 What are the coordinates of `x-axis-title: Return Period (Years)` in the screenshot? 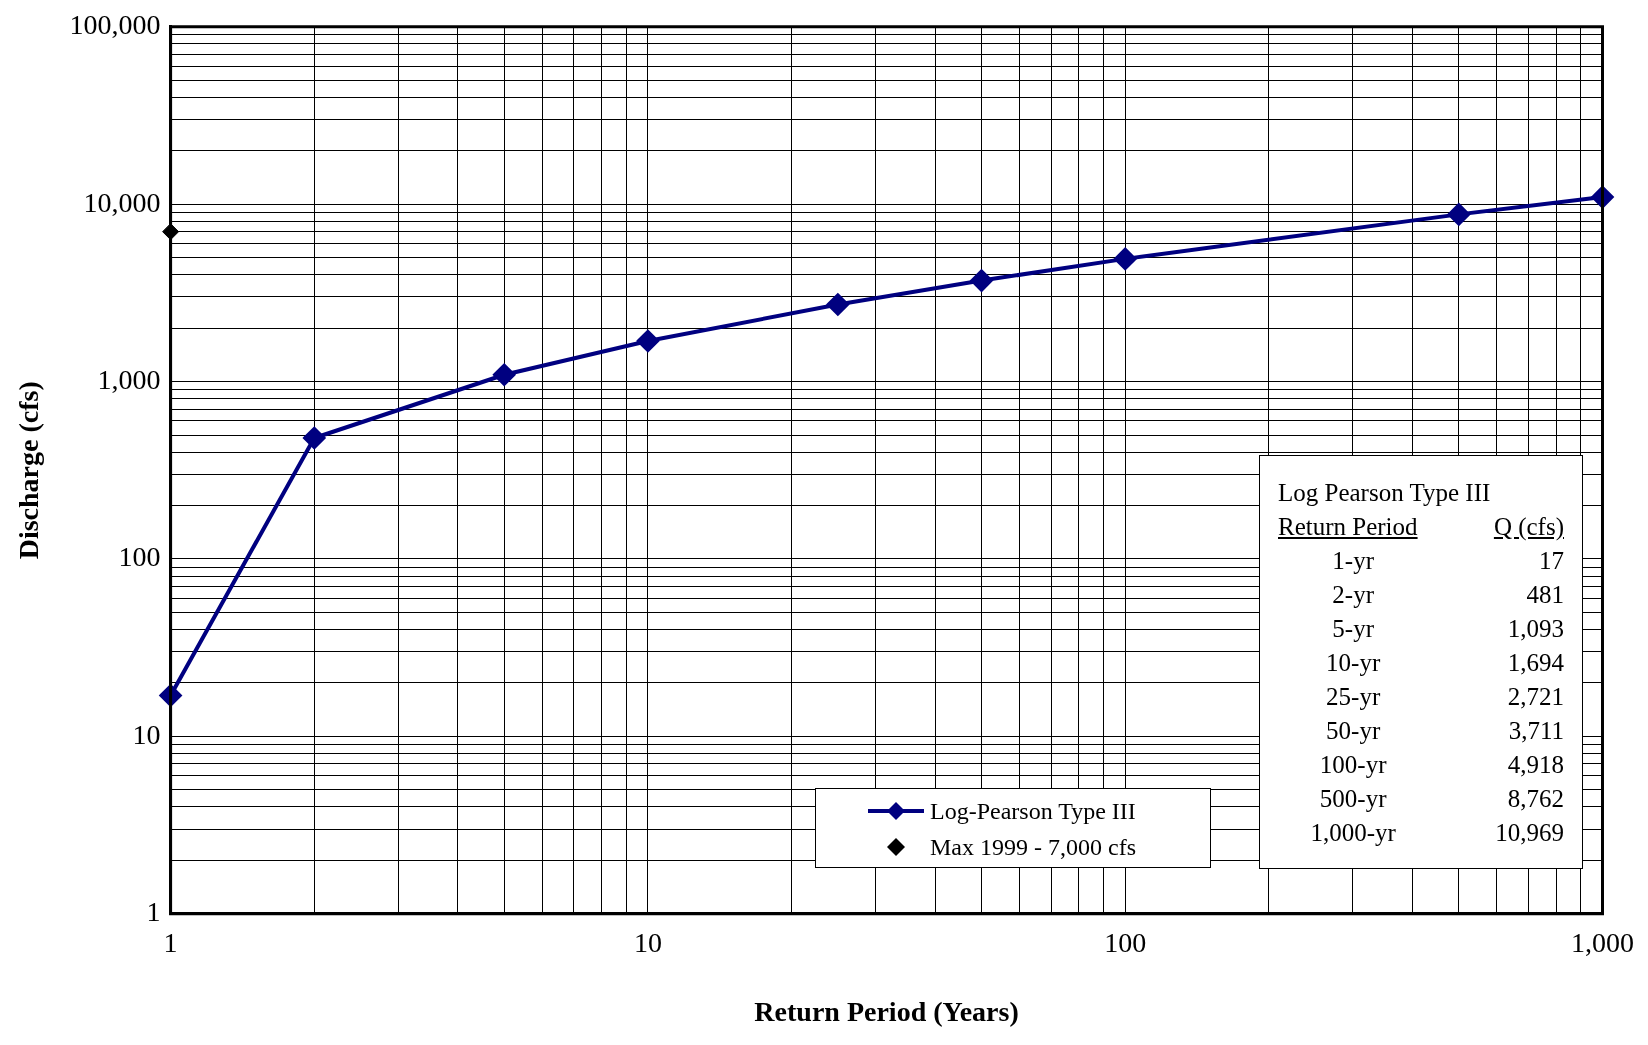 It's located at (886, 1012).